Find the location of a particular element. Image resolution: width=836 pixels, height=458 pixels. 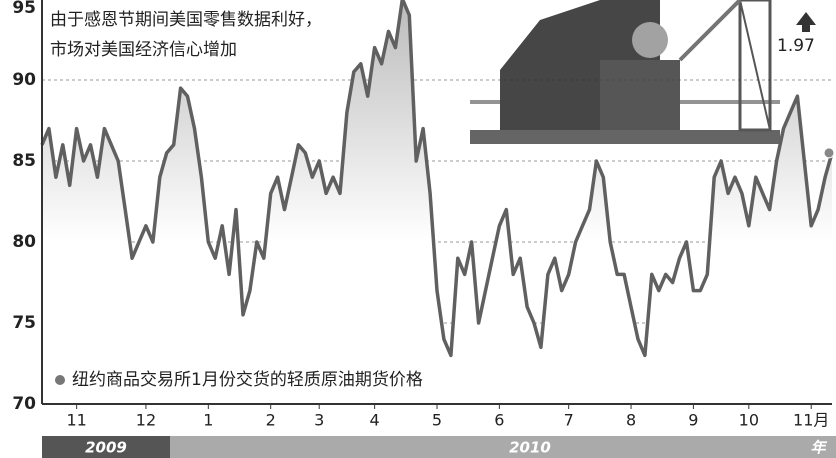

oil-rig is located at coordinates (625, 72).